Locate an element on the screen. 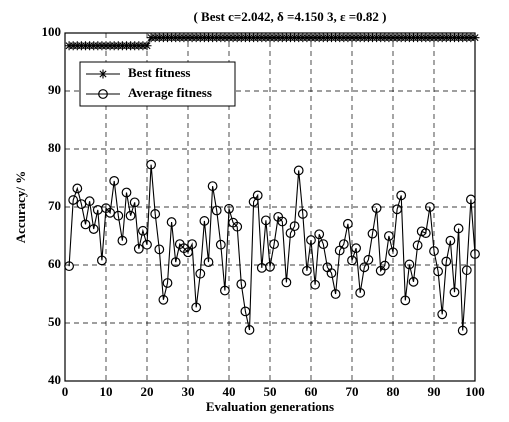 The height and width of the screenshot is (422, 509). y-tick-label: 40 is located at coordinates (54, 379).